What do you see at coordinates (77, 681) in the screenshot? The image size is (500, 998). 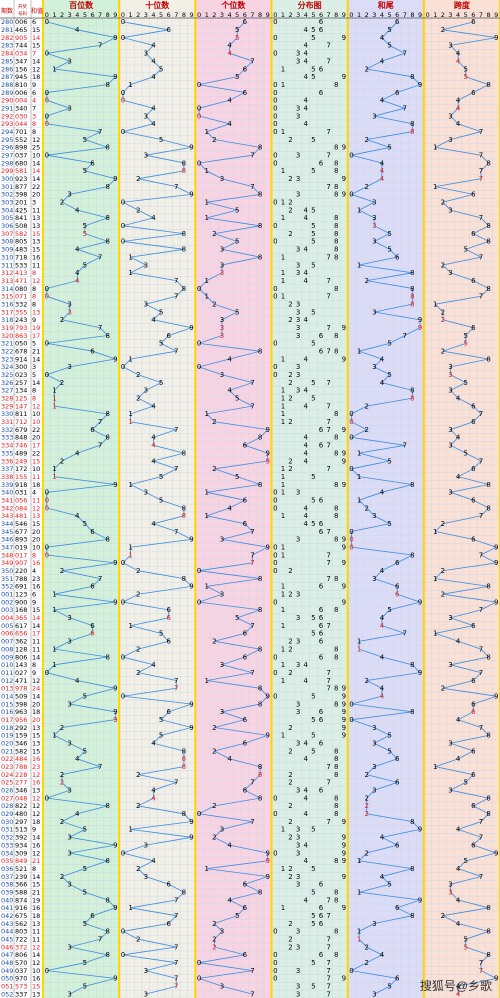 I see `digit-mark-0: 4` at bounding box center [77, 681].